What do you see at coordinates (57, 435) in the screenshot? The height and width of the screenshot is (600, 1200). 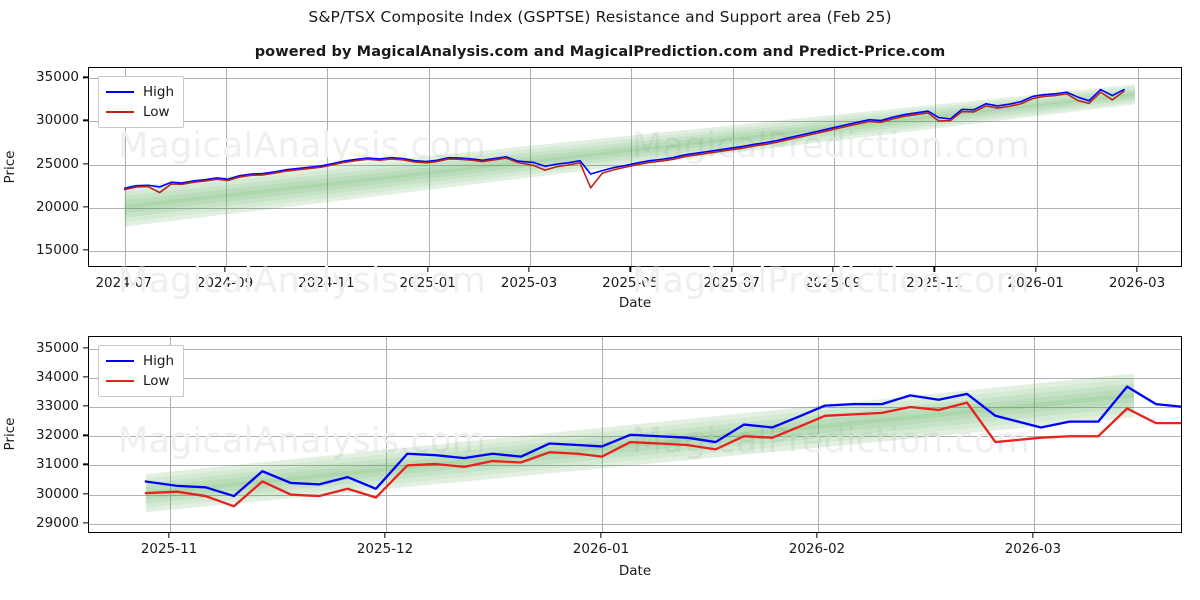 I see `y-tick-label: 32000` at bounding box center [57, 435].